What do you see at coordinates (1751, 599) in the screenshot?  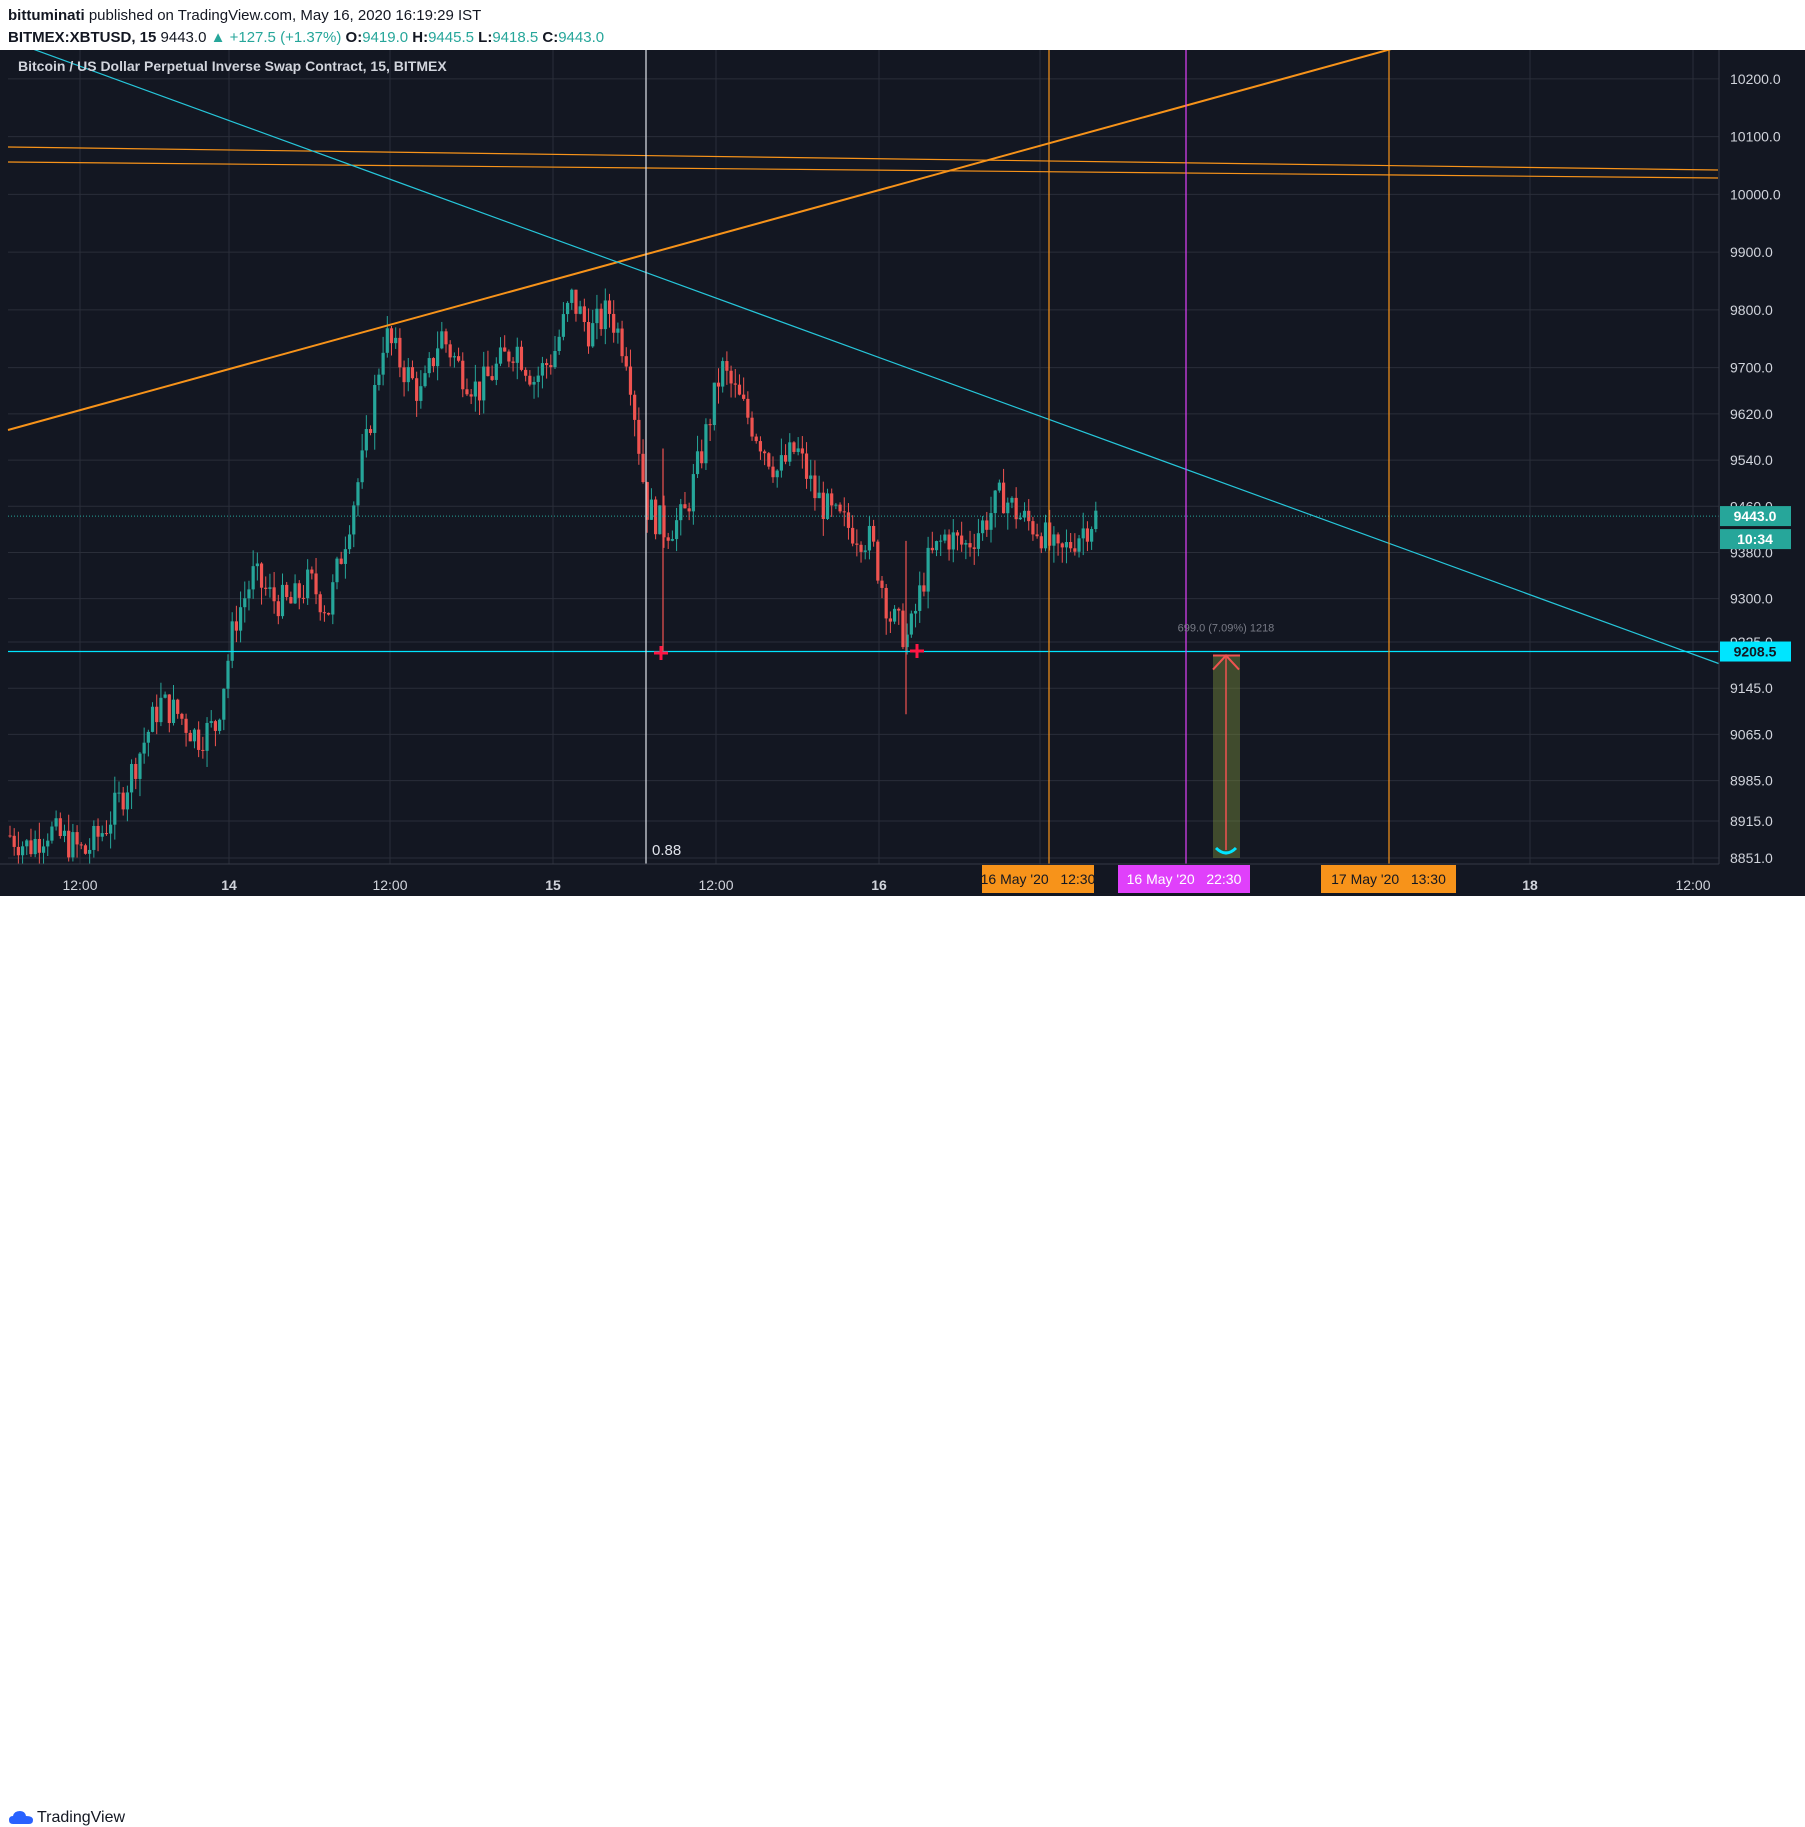 I see `price-tick-label: 9300.0` at bounding box center [1751, 599].